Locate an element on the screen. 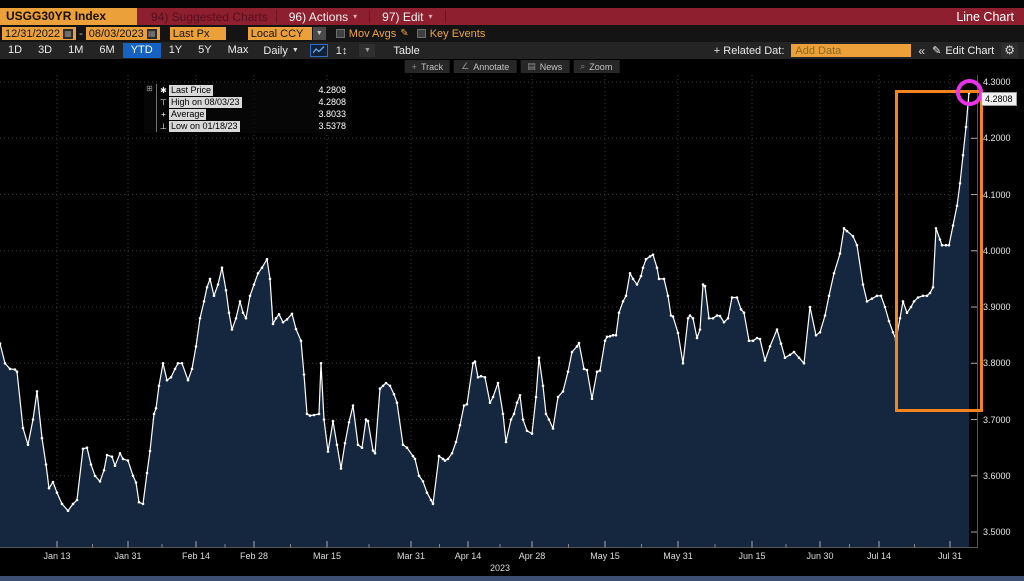  currency-select: Local CCY is located at coordinates (279, 33).